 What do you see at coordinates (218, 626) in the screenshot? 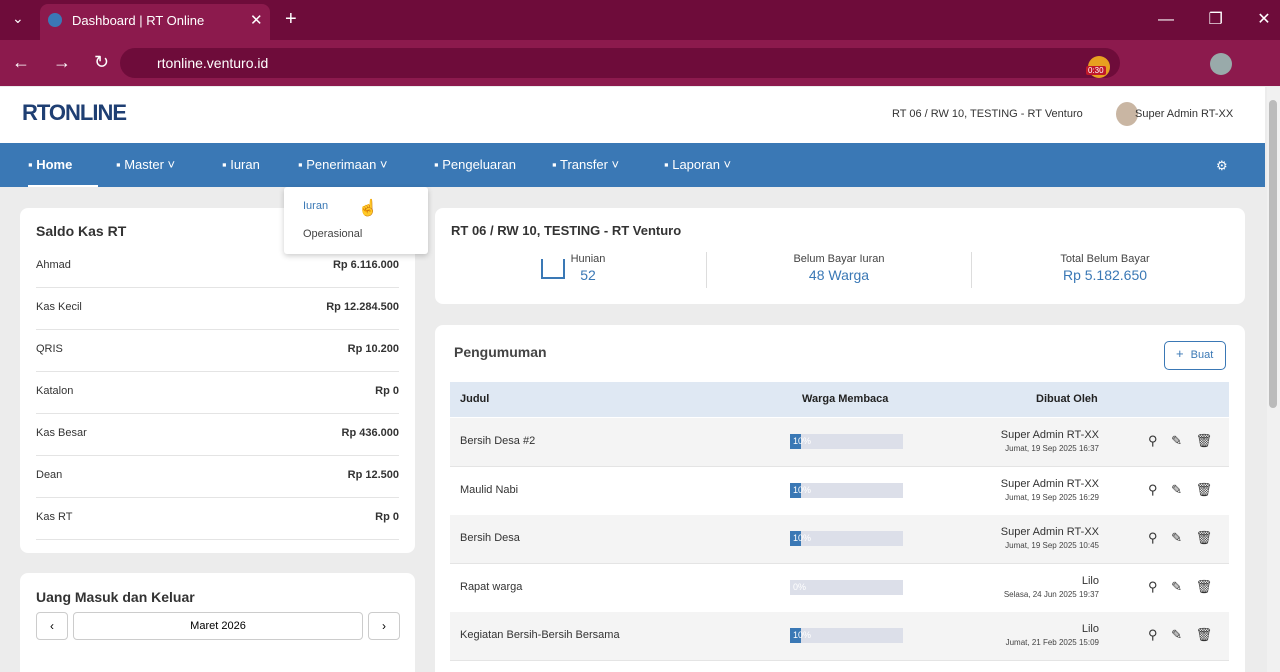
I see `month-picker: Maret 2026` at bounding box center [218, 626].